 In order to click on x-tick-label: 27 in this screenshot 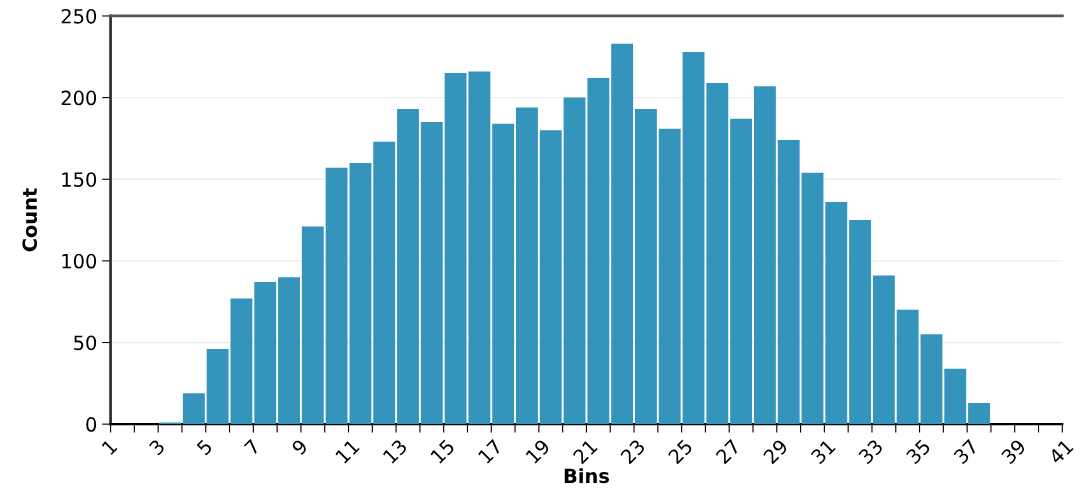, I will do `click(728, 451)`.